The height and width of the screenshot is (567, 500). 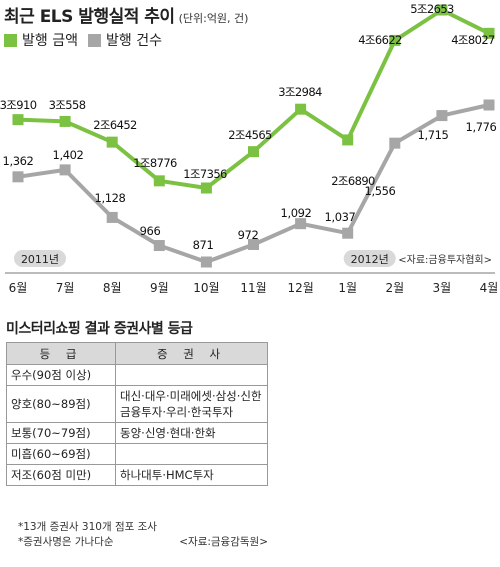 I want to click on grade-cell: 미흡(60~69점), so click(x=61, y=454).